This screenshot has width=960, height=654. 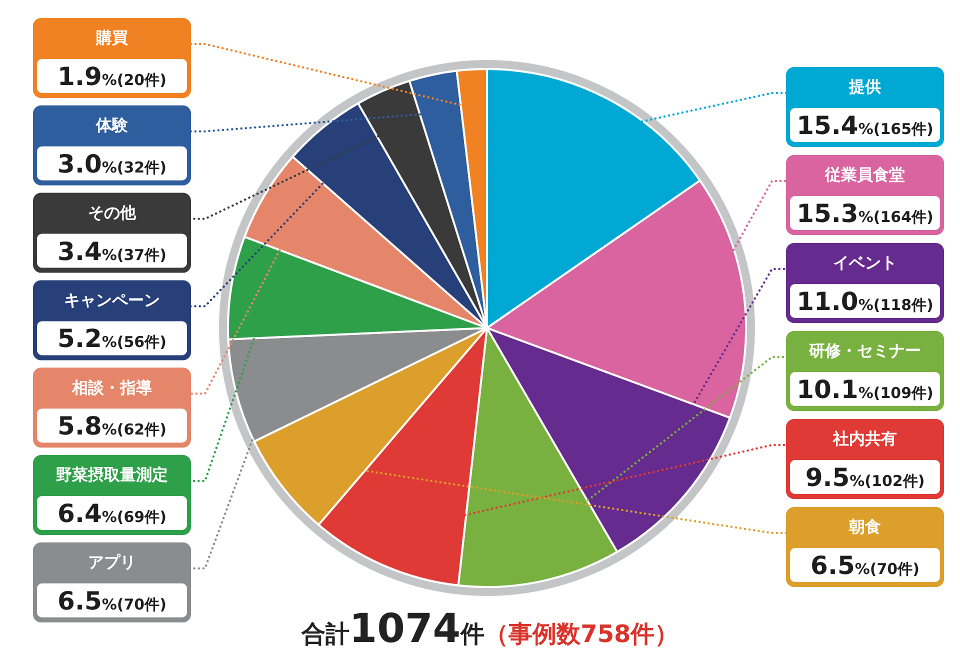 What do you see at coordinates (112, 76) in the screenshot?
I see `data-label: 1.9%(20件)` at bounding box center [112, 76].